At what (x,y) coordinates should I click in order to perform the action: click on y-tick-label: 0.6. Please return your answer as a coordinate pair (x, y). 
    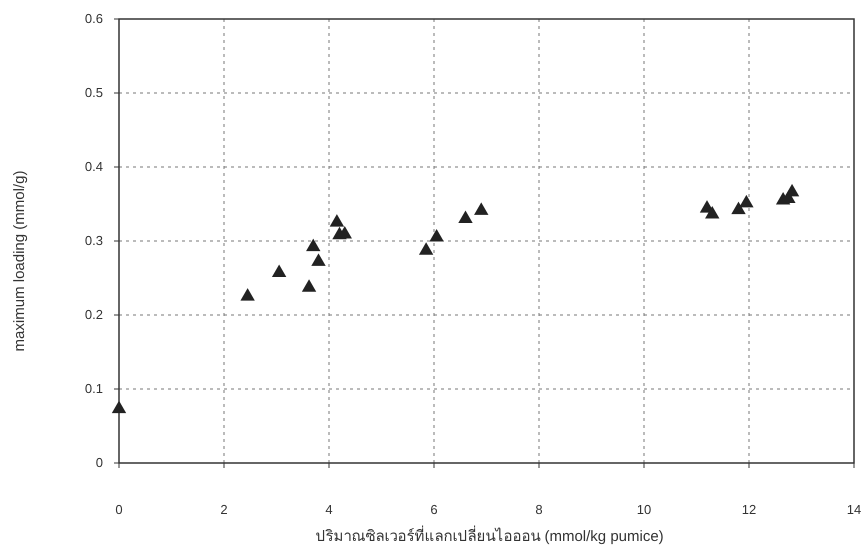
    Looking at the image, I should click on (93, 18).